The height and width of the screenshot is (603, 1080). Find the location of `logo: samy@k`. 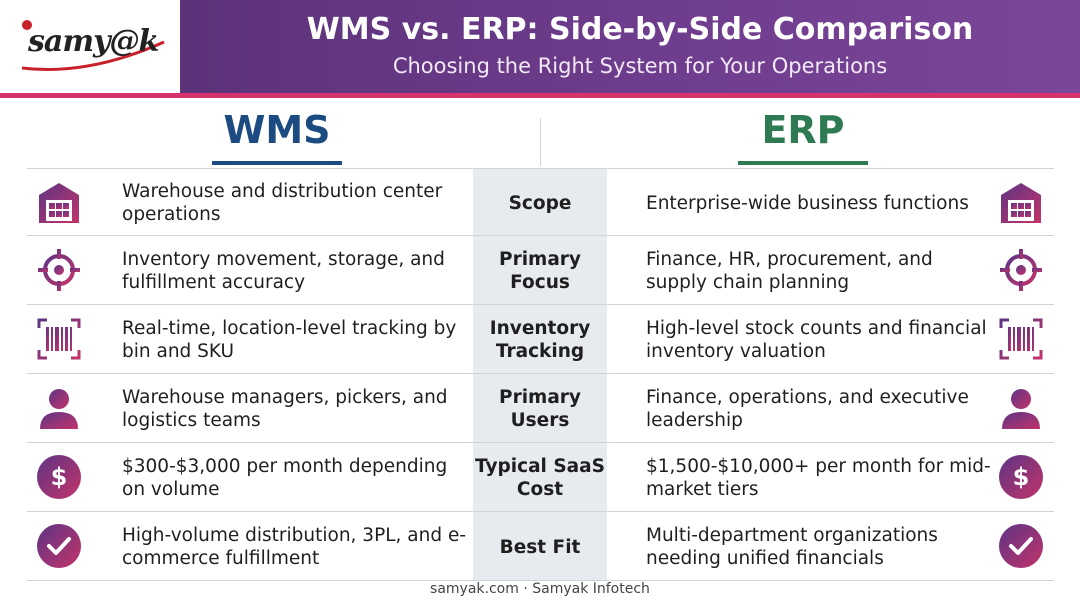

logo: samy@k is located at coordinates (90, 46).